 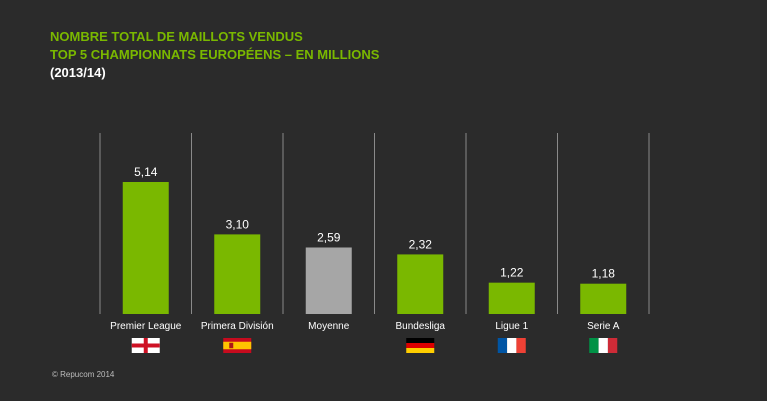 I want to click on data-label: 5,14, so click(x=146, y=172).